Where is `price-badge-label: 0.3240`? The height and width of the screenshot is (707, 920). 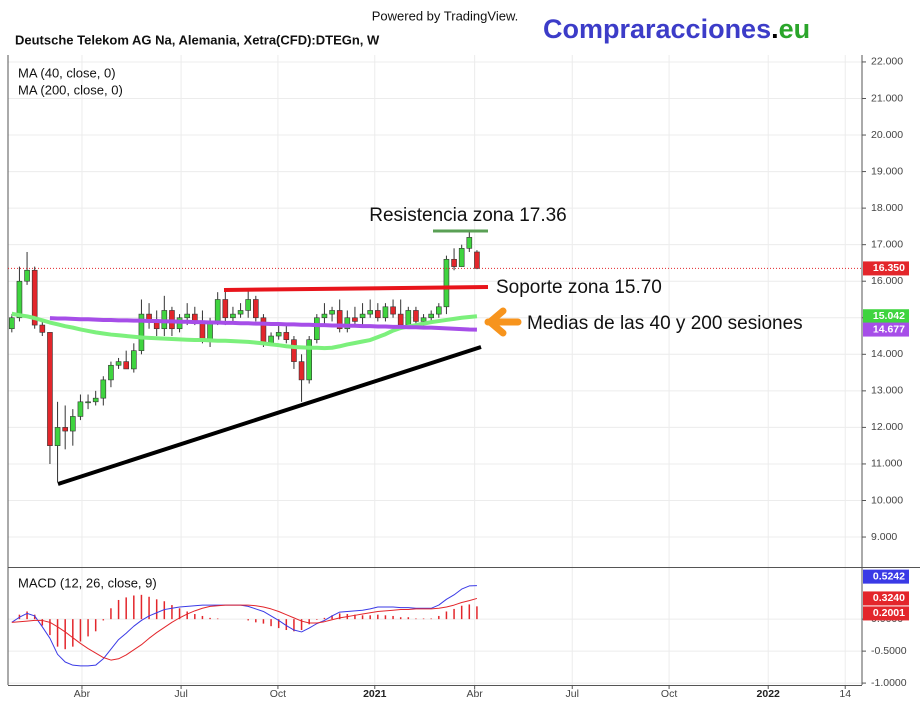
price-badge-label: 0.3240 is located at coordinates (889, 598).